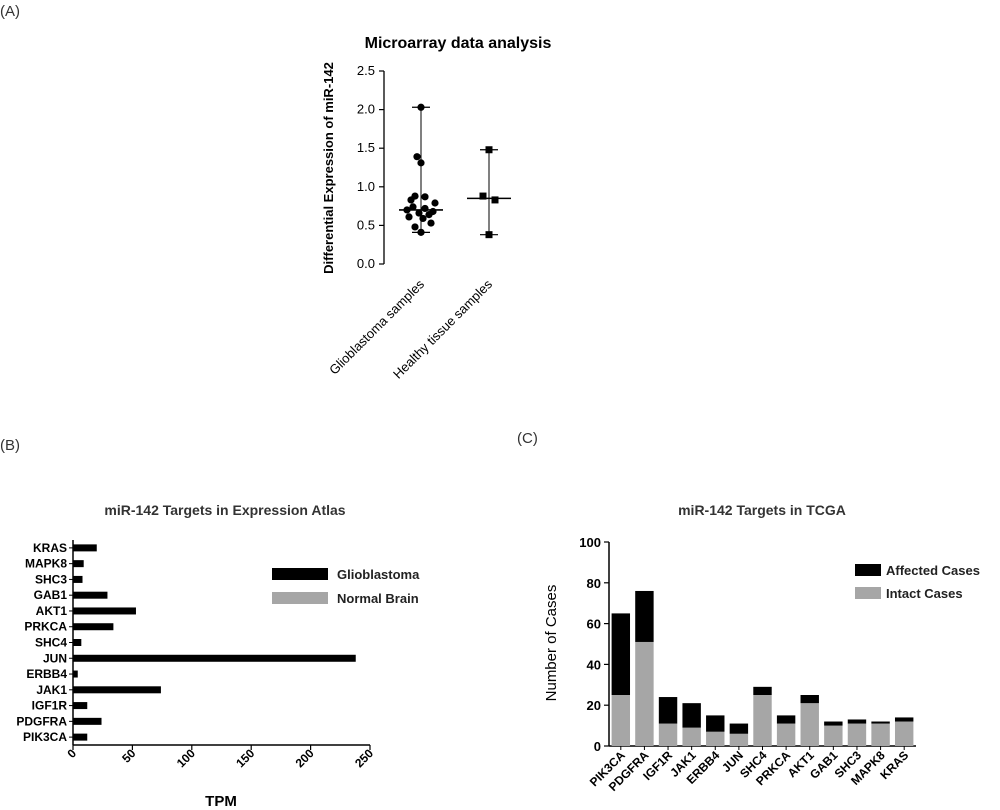  I want to click on chart-b-y-tick-label: GAB1, so click(51, 595).